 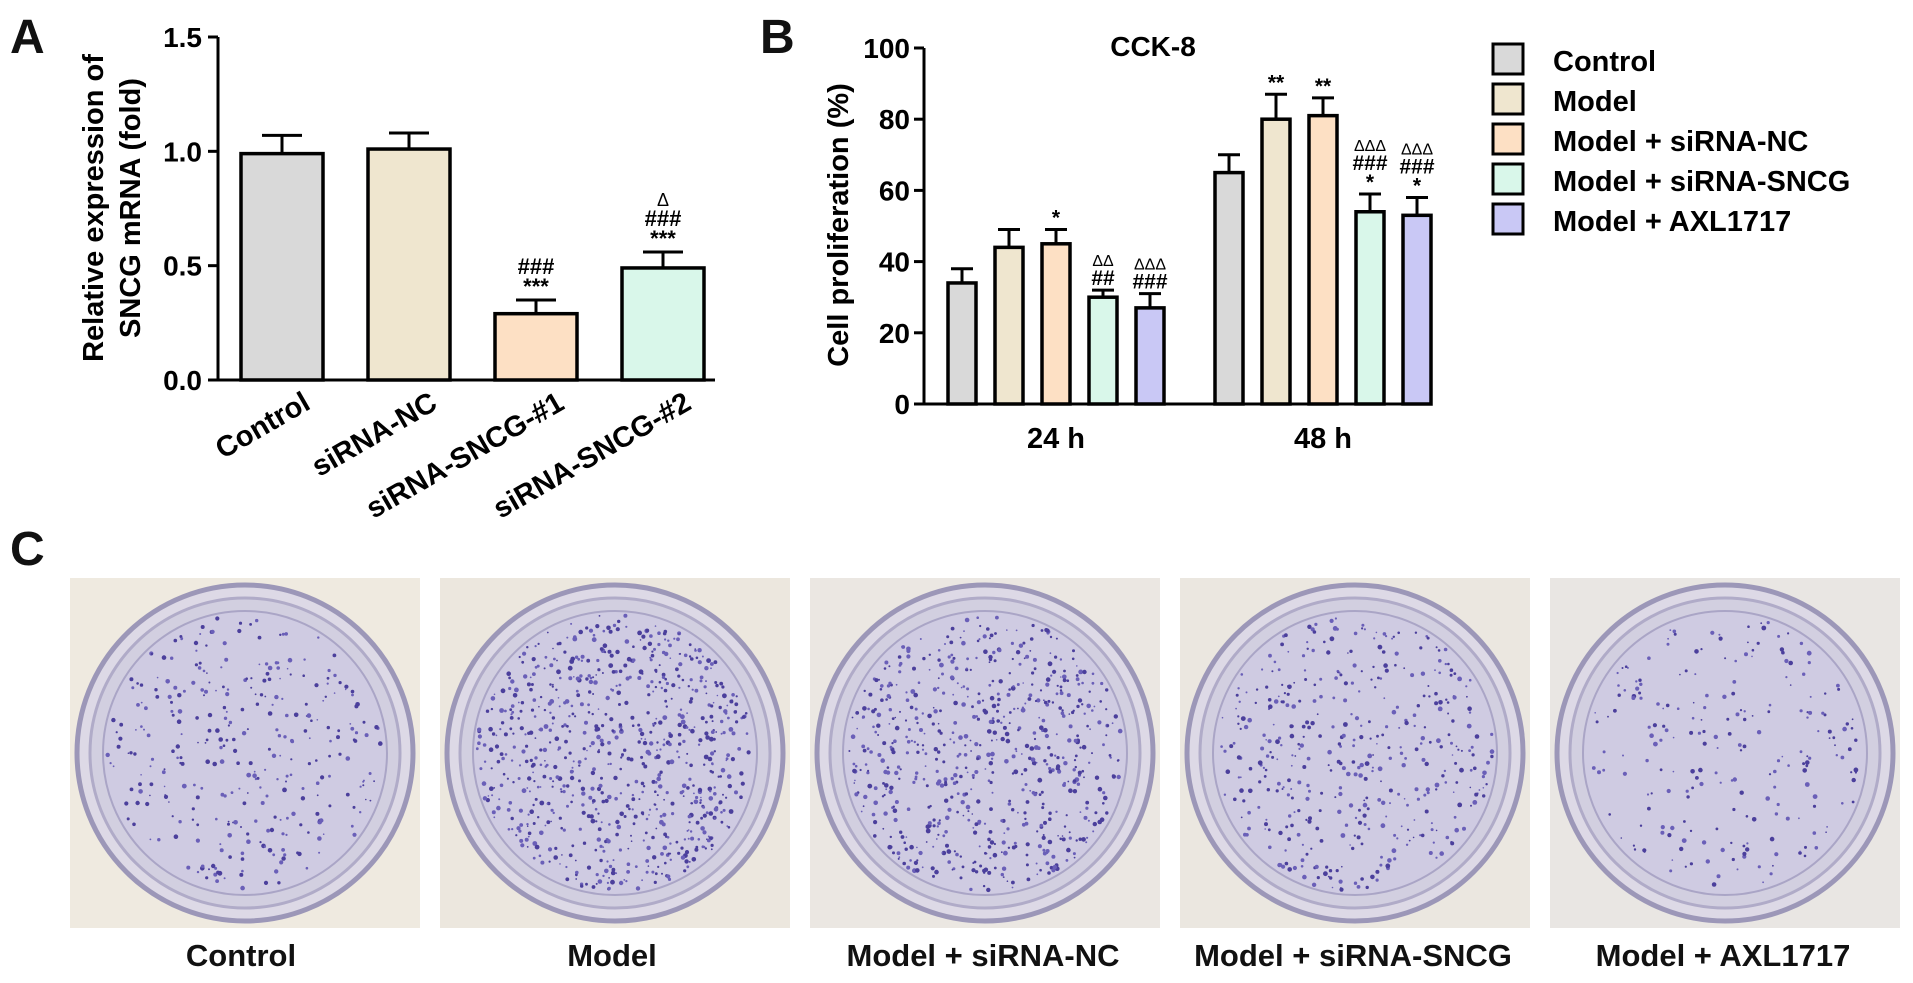 What do you see at coordinates (1604, 62) in the screenshot?
I see `legend-label-0: Control` at bounding box center [1604, 62].